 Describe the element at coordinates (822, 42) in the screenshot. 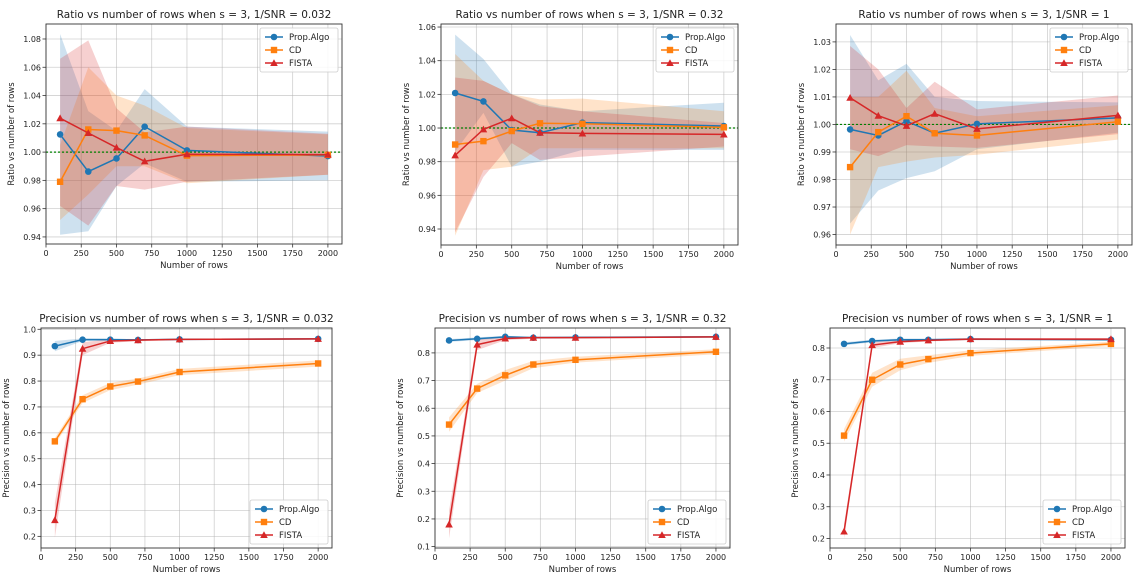

I see `y-tick-label: 1.03` at that location.